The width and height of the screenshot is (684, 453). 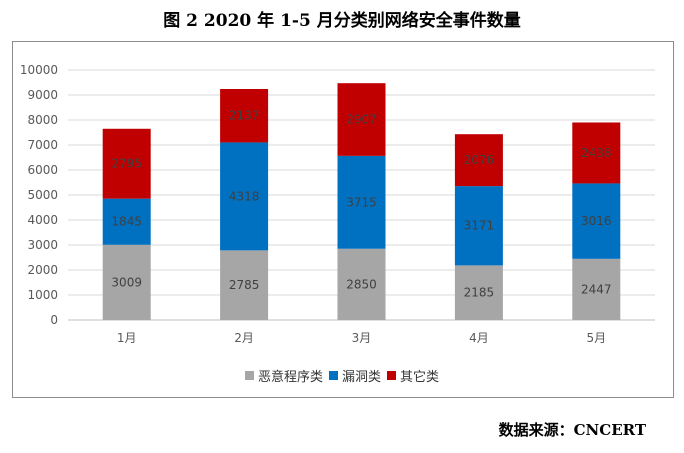 I want to click on y-tick-label: 7000, so click(x=42, y=145).